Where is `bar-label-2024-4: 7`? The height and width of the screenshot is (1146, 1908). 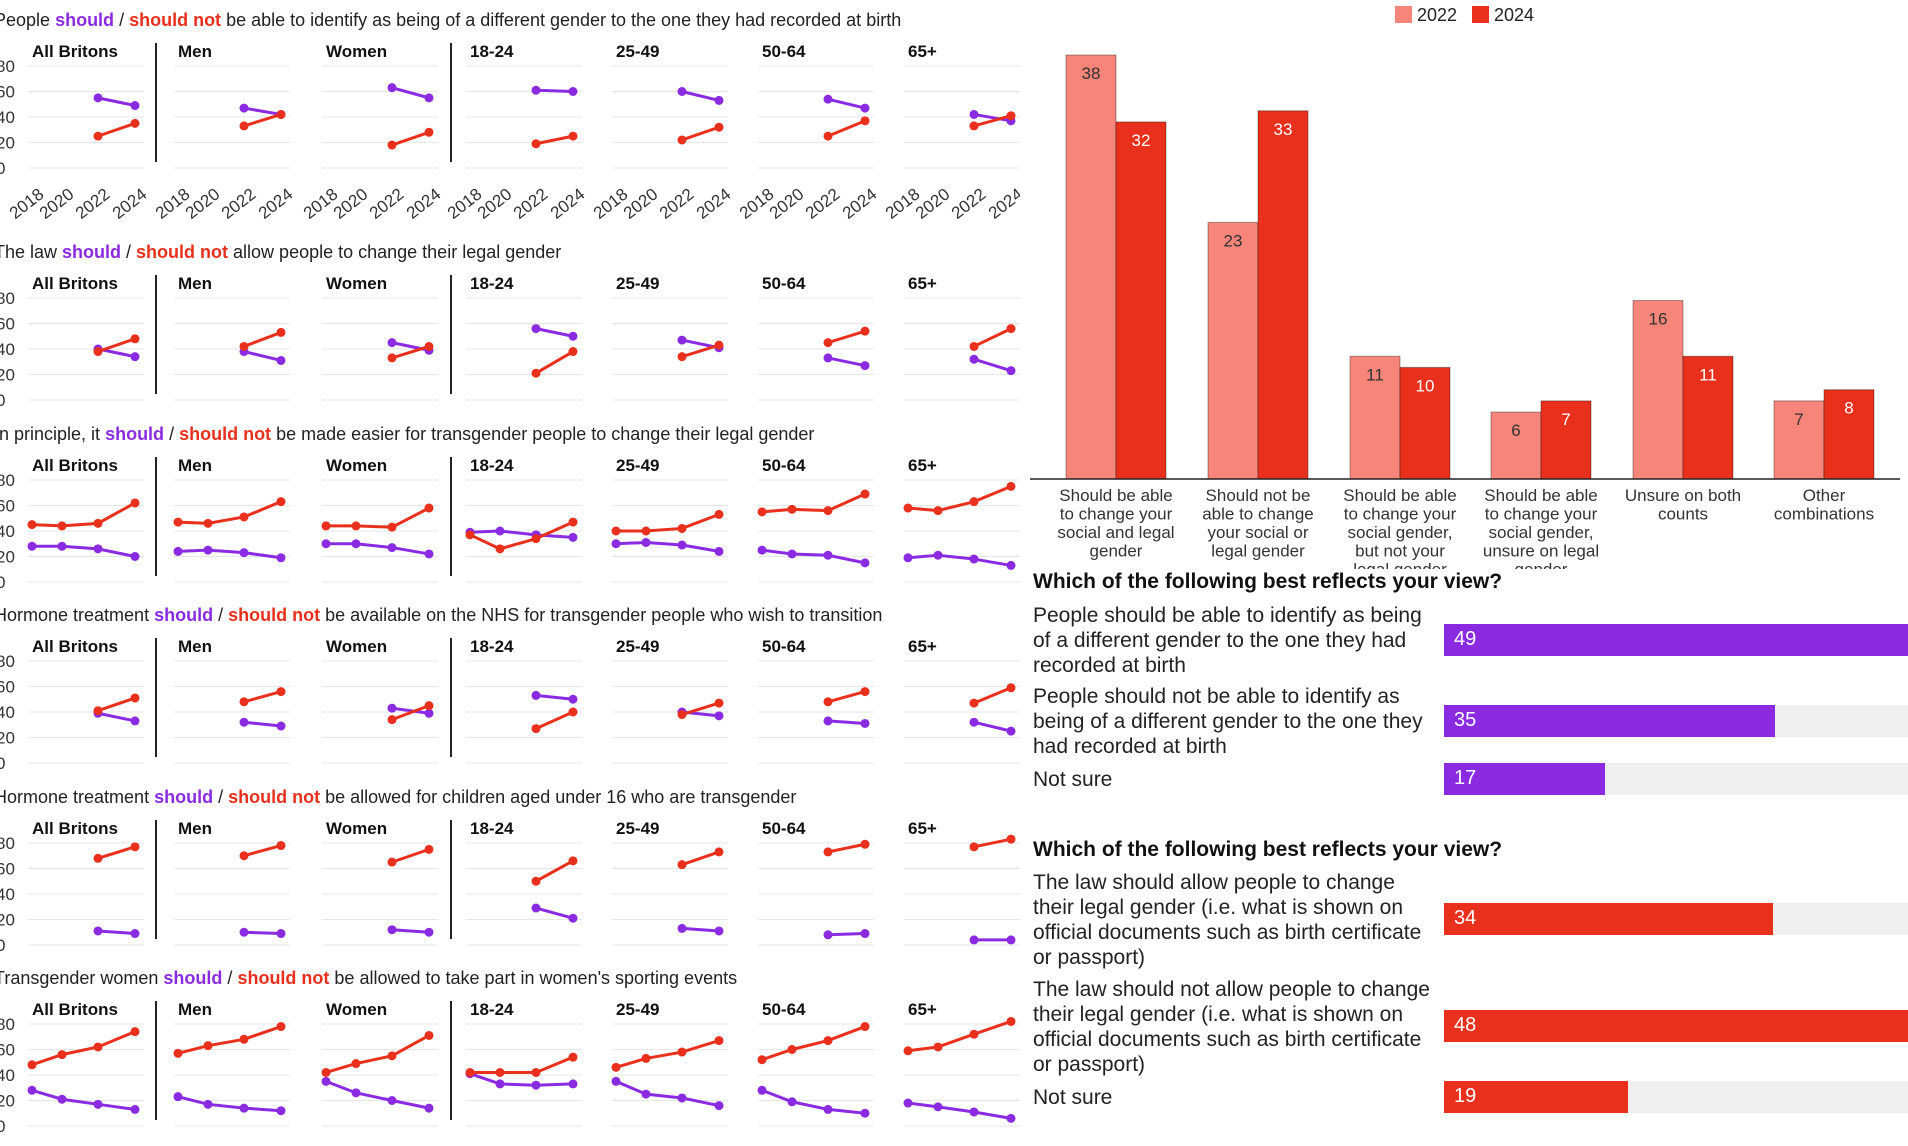 bar-label-2024-4: 7 is located at coordinates (1565, 419).